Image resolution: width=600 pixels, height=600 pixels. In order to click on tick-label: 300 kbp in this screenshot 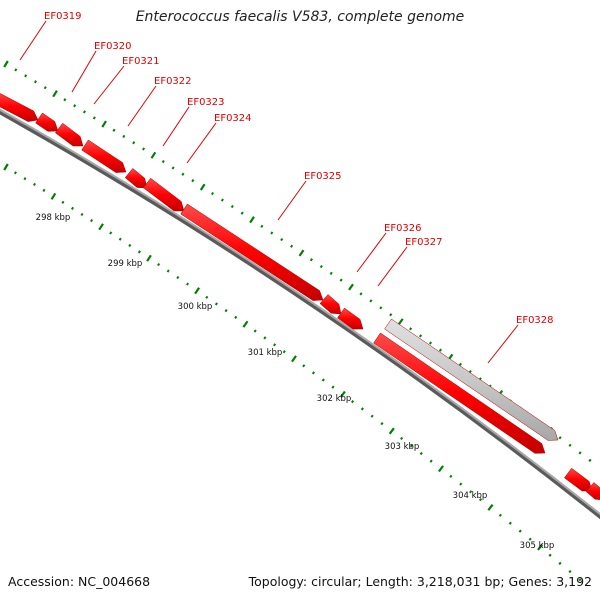, I will do `click(195, 307)`.